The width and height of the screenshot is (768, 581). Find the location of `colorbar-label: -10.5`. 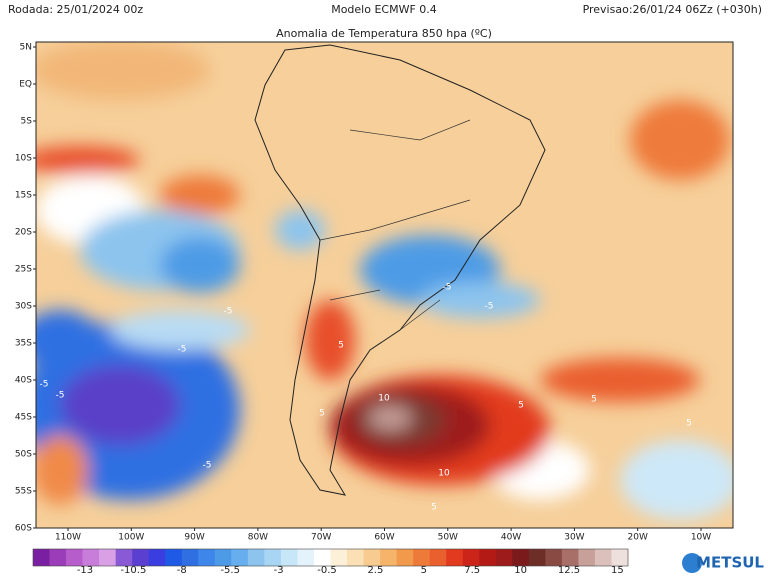

colorbar-label: -10.5 is located at coordinates (133, 570).